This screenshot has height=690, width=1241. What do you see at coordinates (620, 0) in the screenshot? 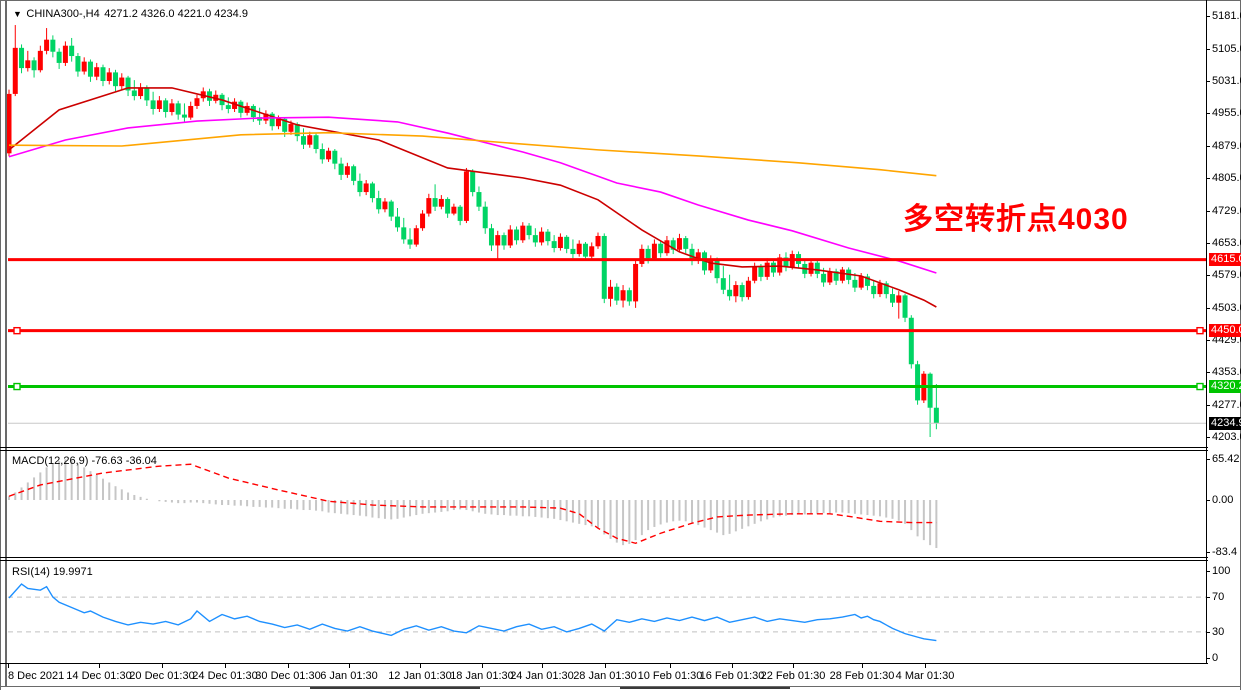
I see `window-border-top` at bounding box center [620, 0].